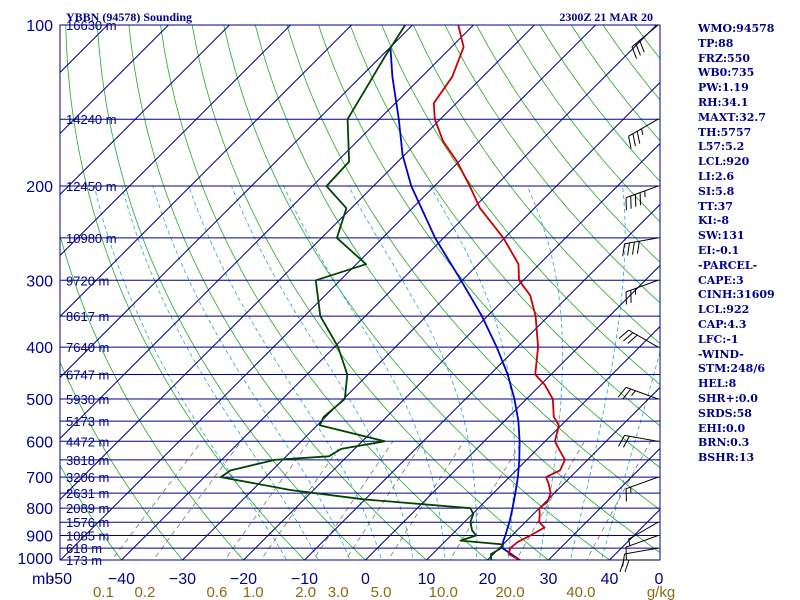  What do you see at coordinates (728, 265) in the screenshot?
I see `index-item: -PARCEL-` at bounding box center [728, 265].